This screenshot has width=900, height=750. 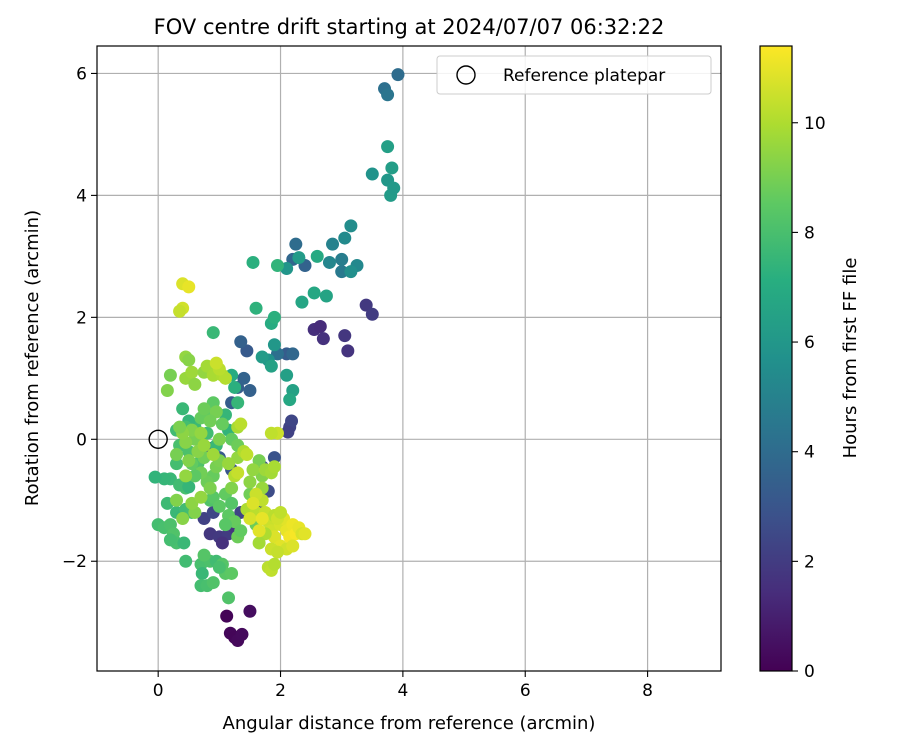 I want to click on x-axis-ticks: 0 2 4 6 8, so click(x=403, y=686).